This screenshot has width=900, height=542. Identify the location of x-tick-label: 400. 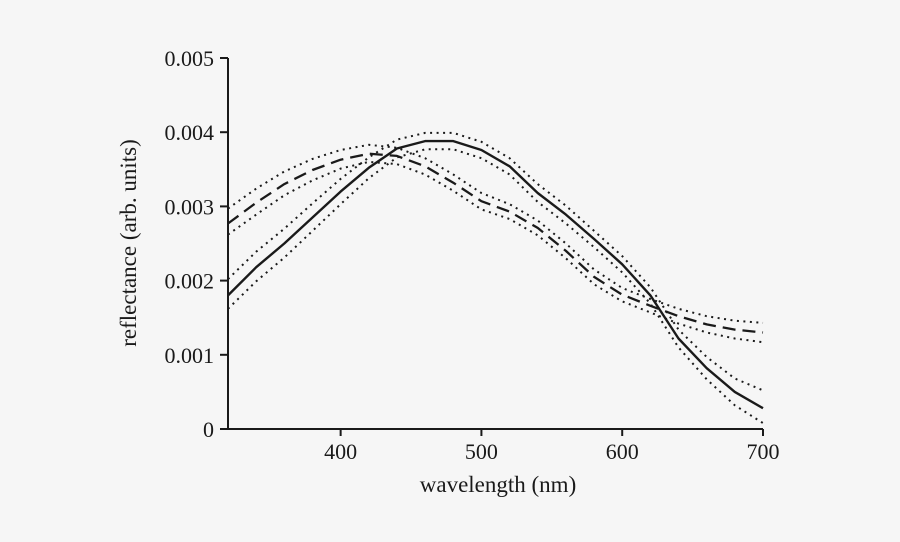
(340, 451).